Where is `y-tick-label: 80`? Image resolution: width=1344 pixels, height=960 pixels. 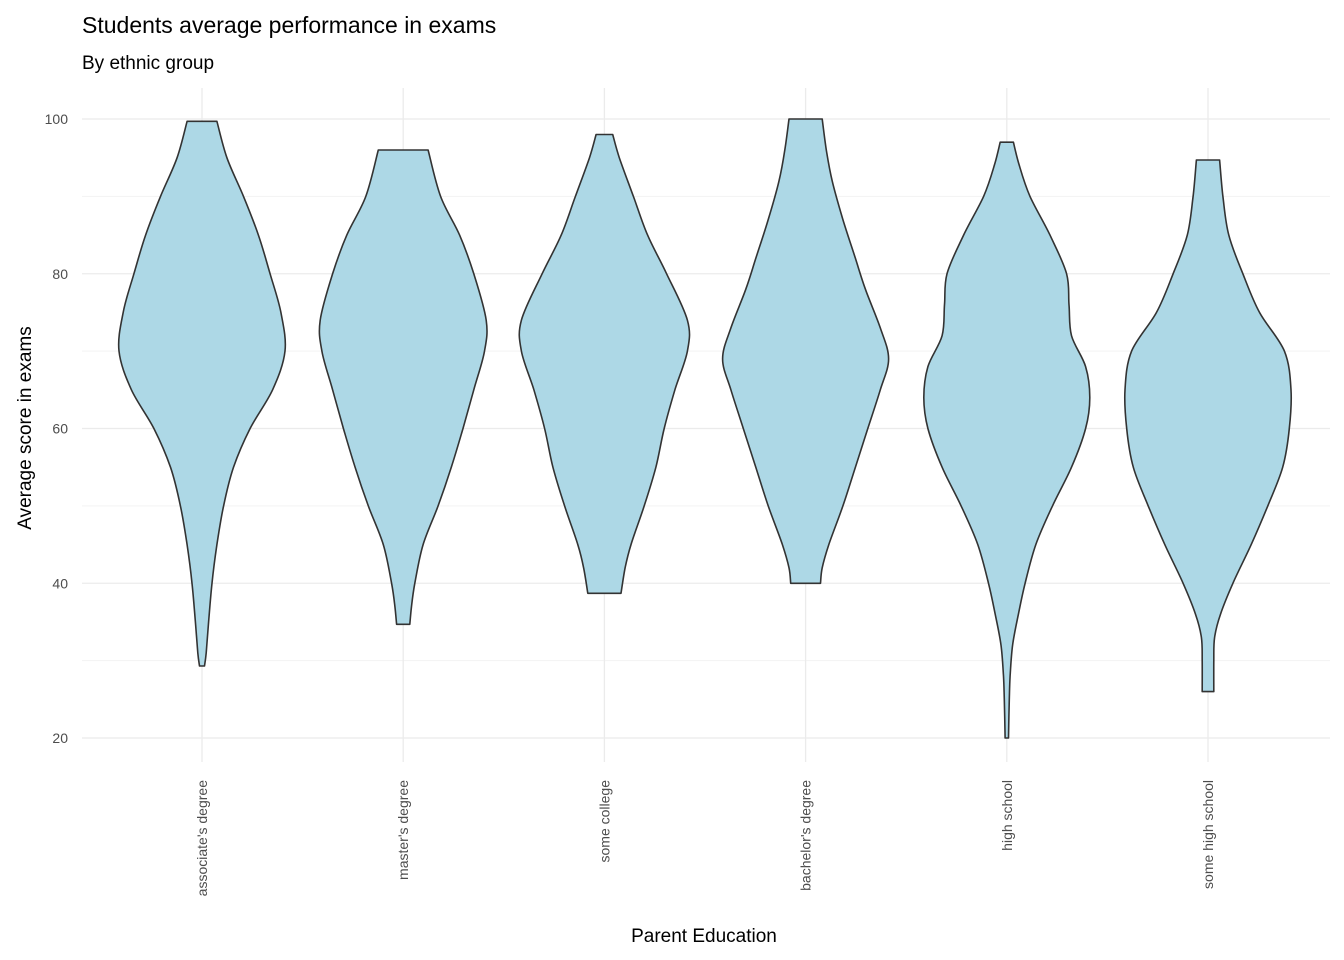
y-tick-label: 80 is located at coordinates (60, 274).